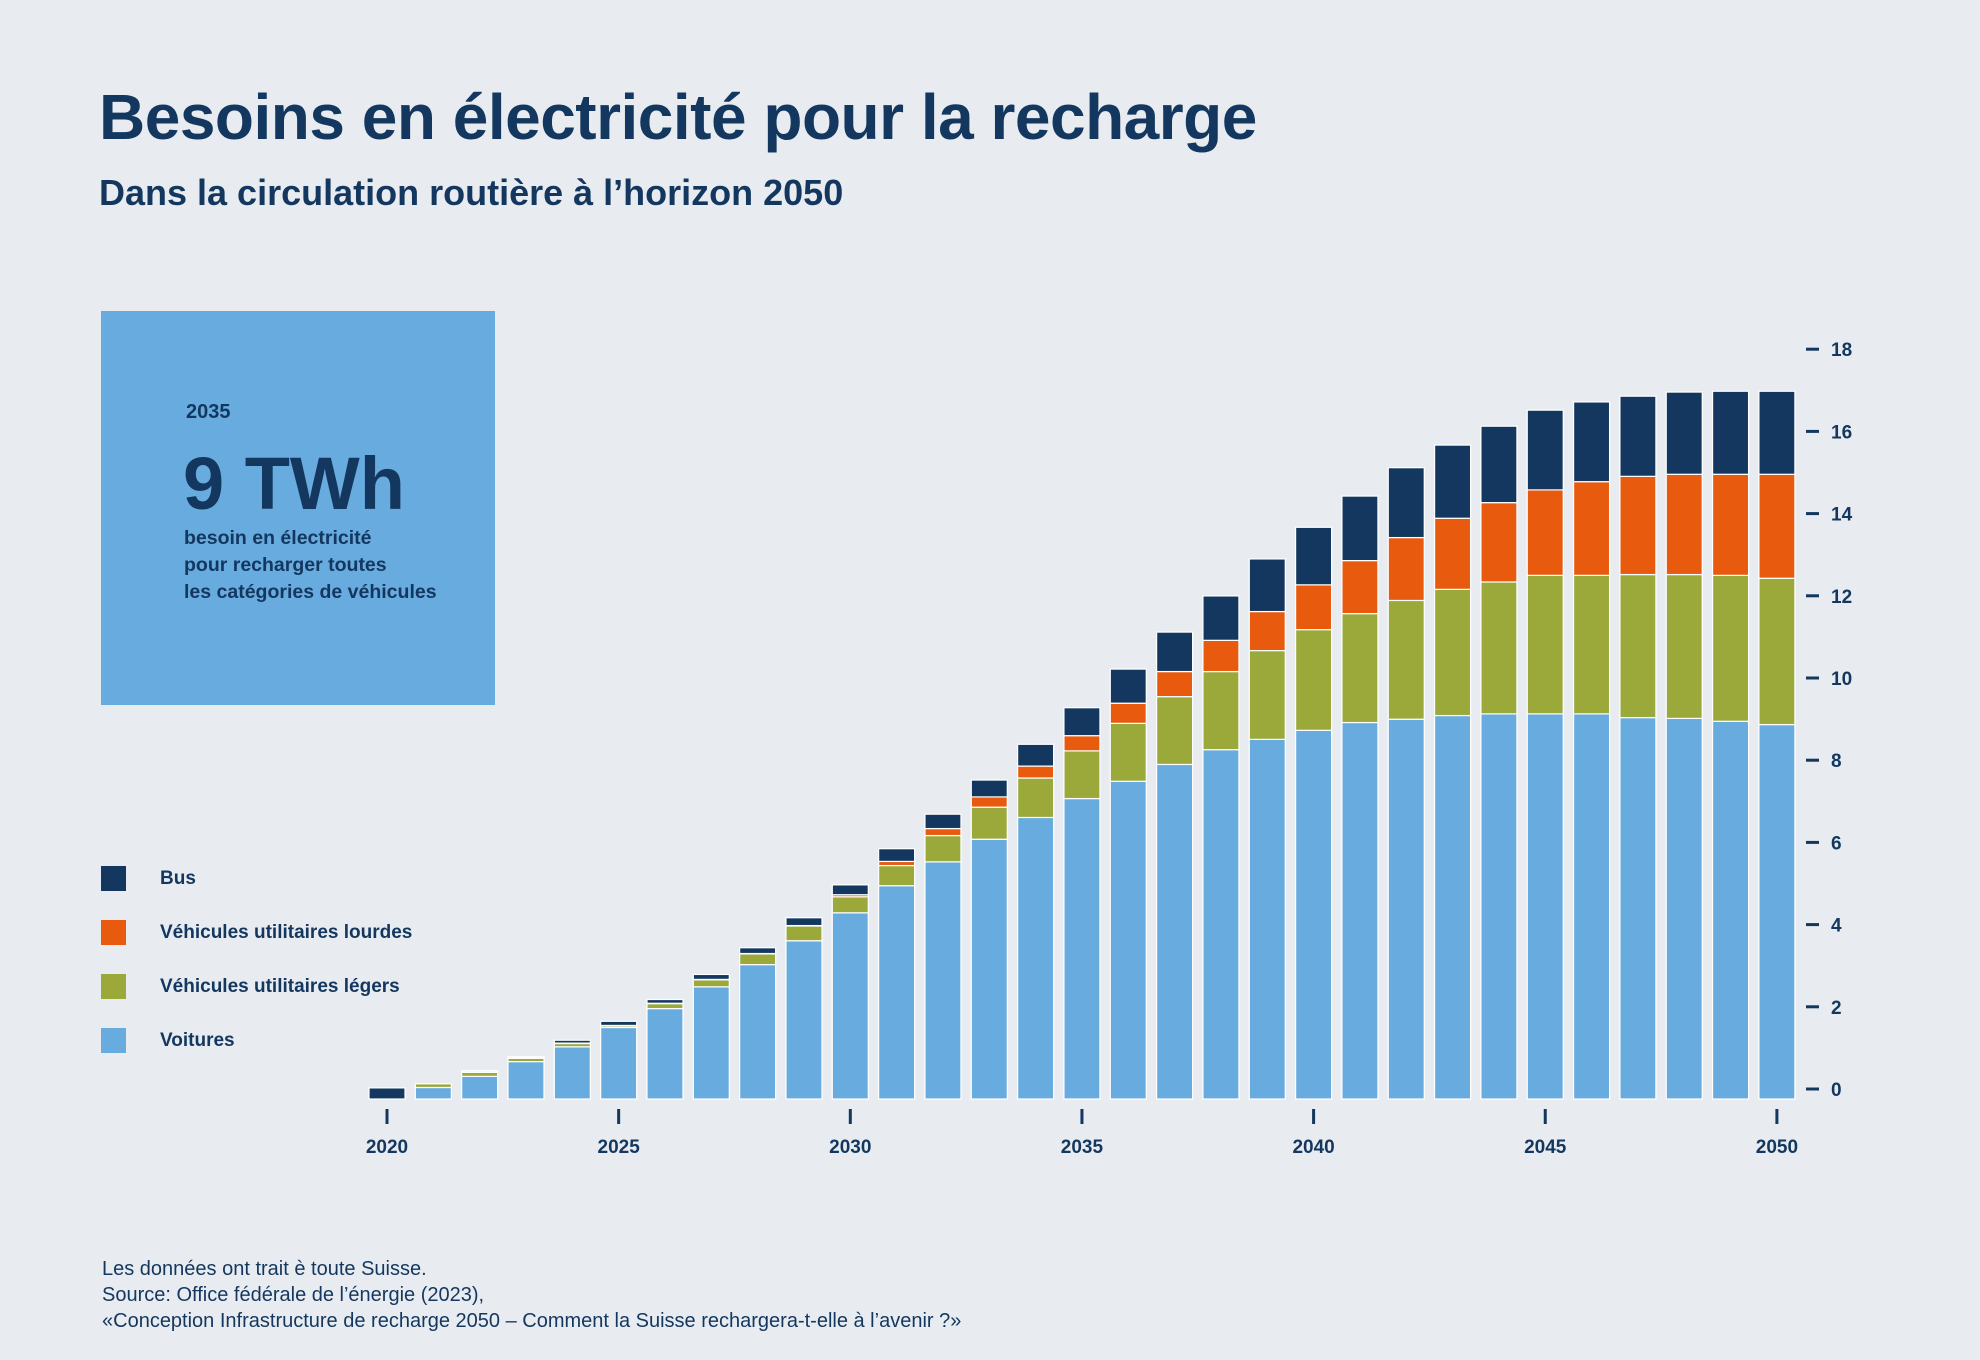 The image size is (1980, 1360). Describe the element at coordinates (1128, 752) in the screenshot. I see `bar-segment-2036-v-hicules-utilitaires-l-gers` at that location.